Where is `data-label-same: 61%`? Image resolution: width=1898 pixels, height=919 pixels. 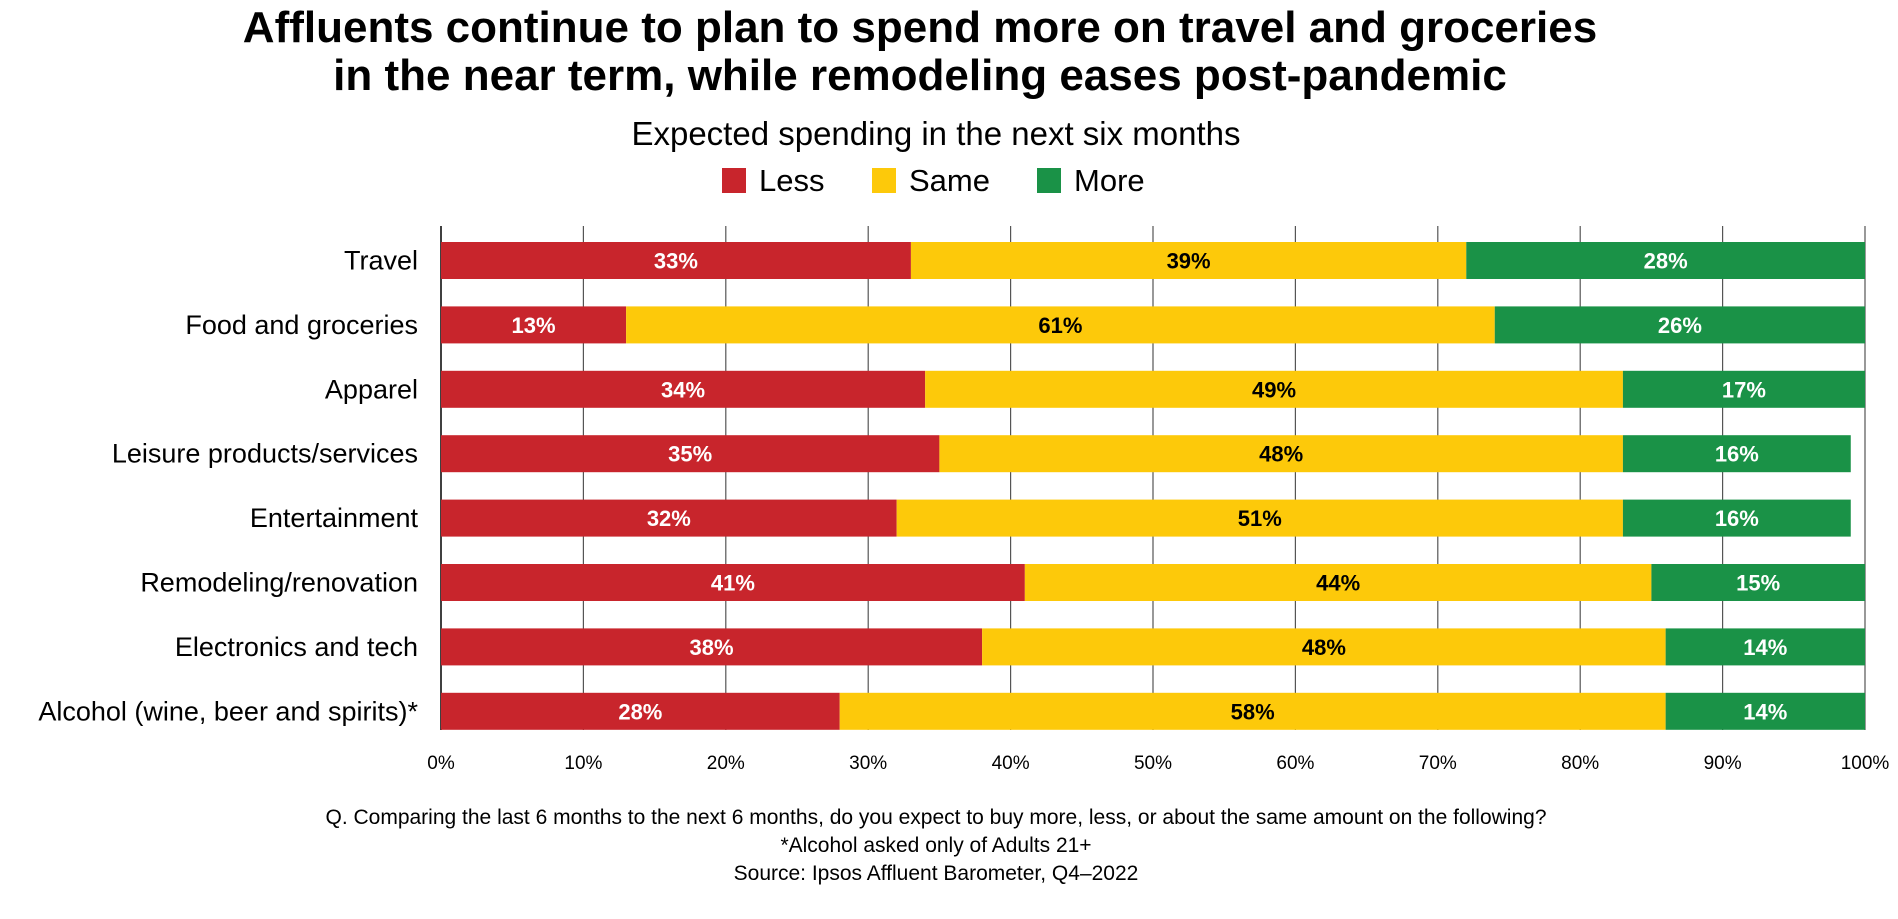
data-label-same: 61% is located at coordinates (1060, 325).